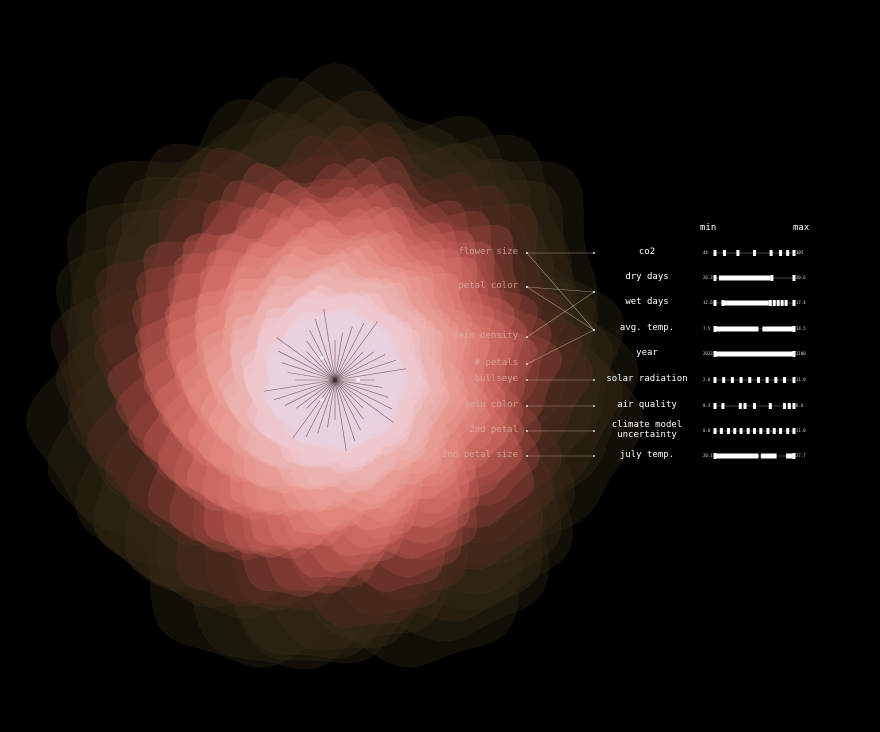  What do you see at coordinates (708, 302) in the screenshot?
I see `range-min: 12.6` at bounding box center [708, 302].